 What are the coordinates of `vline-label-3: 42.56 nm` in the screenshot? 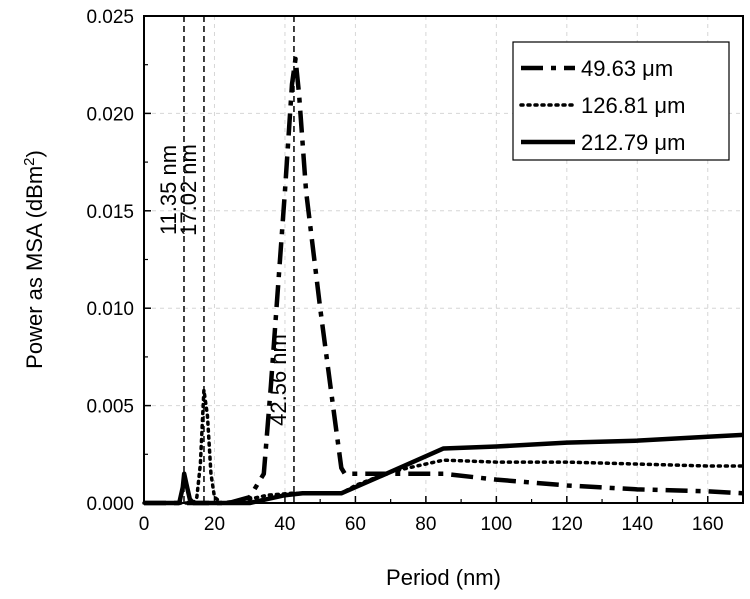 It's located at (278, 380).